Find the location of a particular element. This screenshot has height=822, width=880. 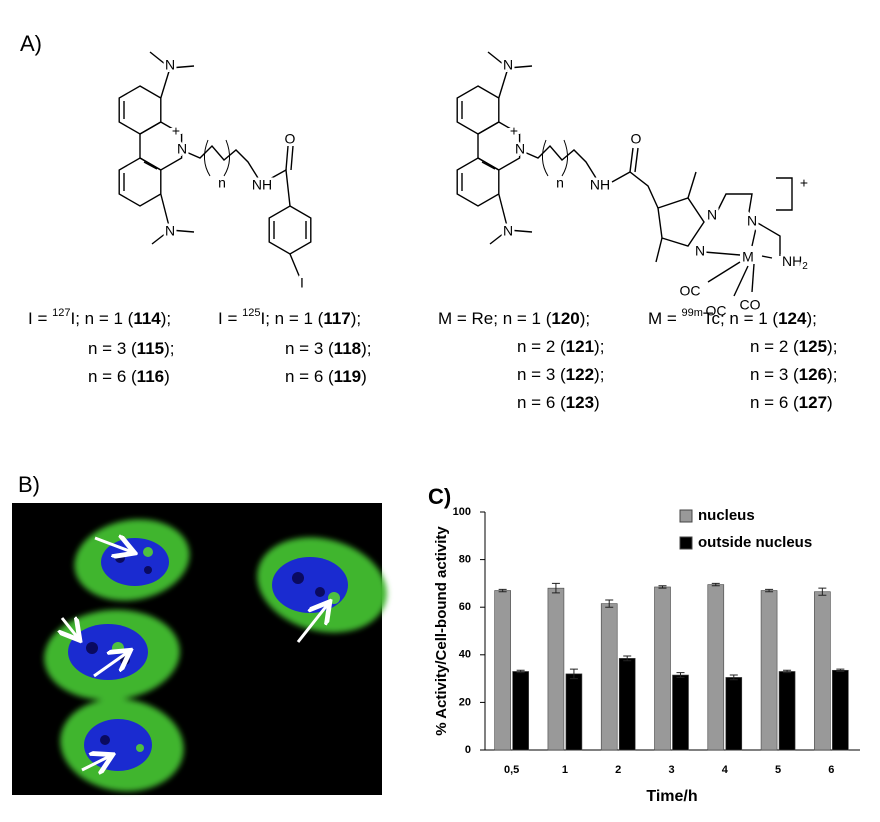

caption-part: I = is located at coordinates (40, 318).